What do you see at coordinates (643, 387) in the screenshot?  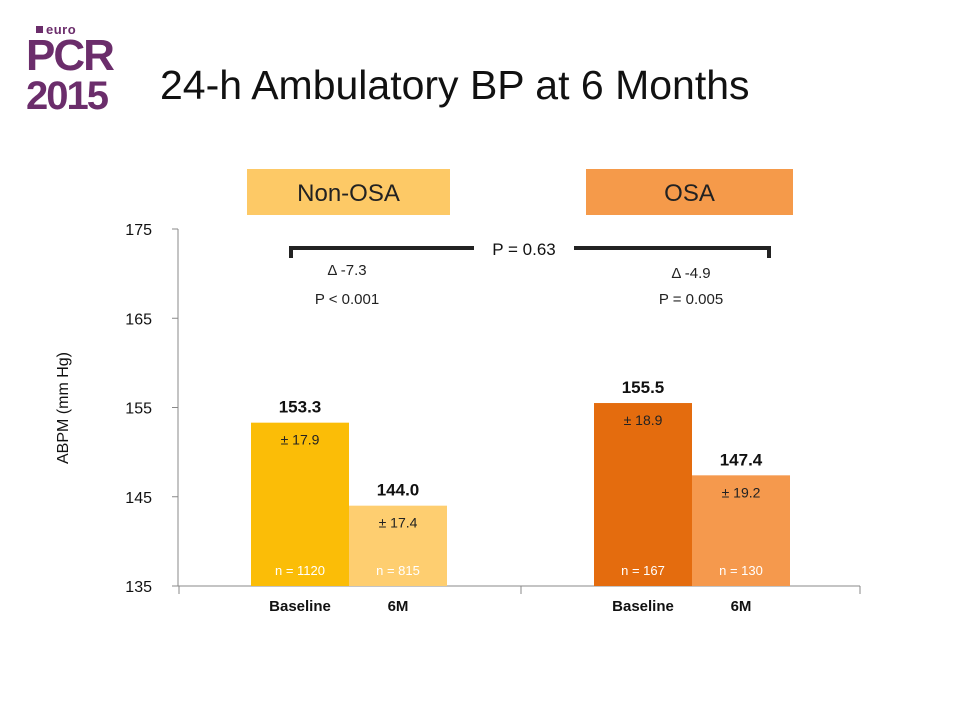 I see `bar-value-label: 155.5` at bounding box center [643, 387].